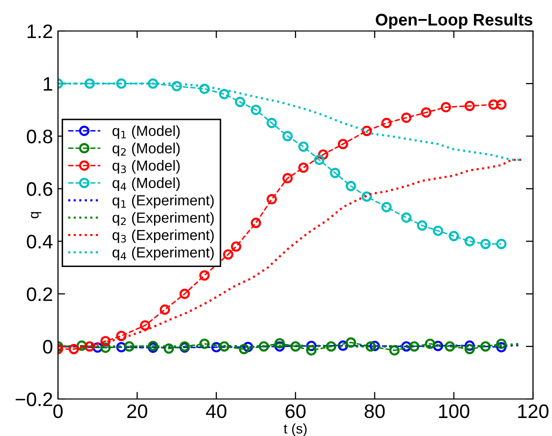 Image resolution: width=552 pixels, height=436 pixels. What do you see at coordinates (454, 411) in the screenshot?
I see `x-tick-label: 100` at bounding box center [454, 411].